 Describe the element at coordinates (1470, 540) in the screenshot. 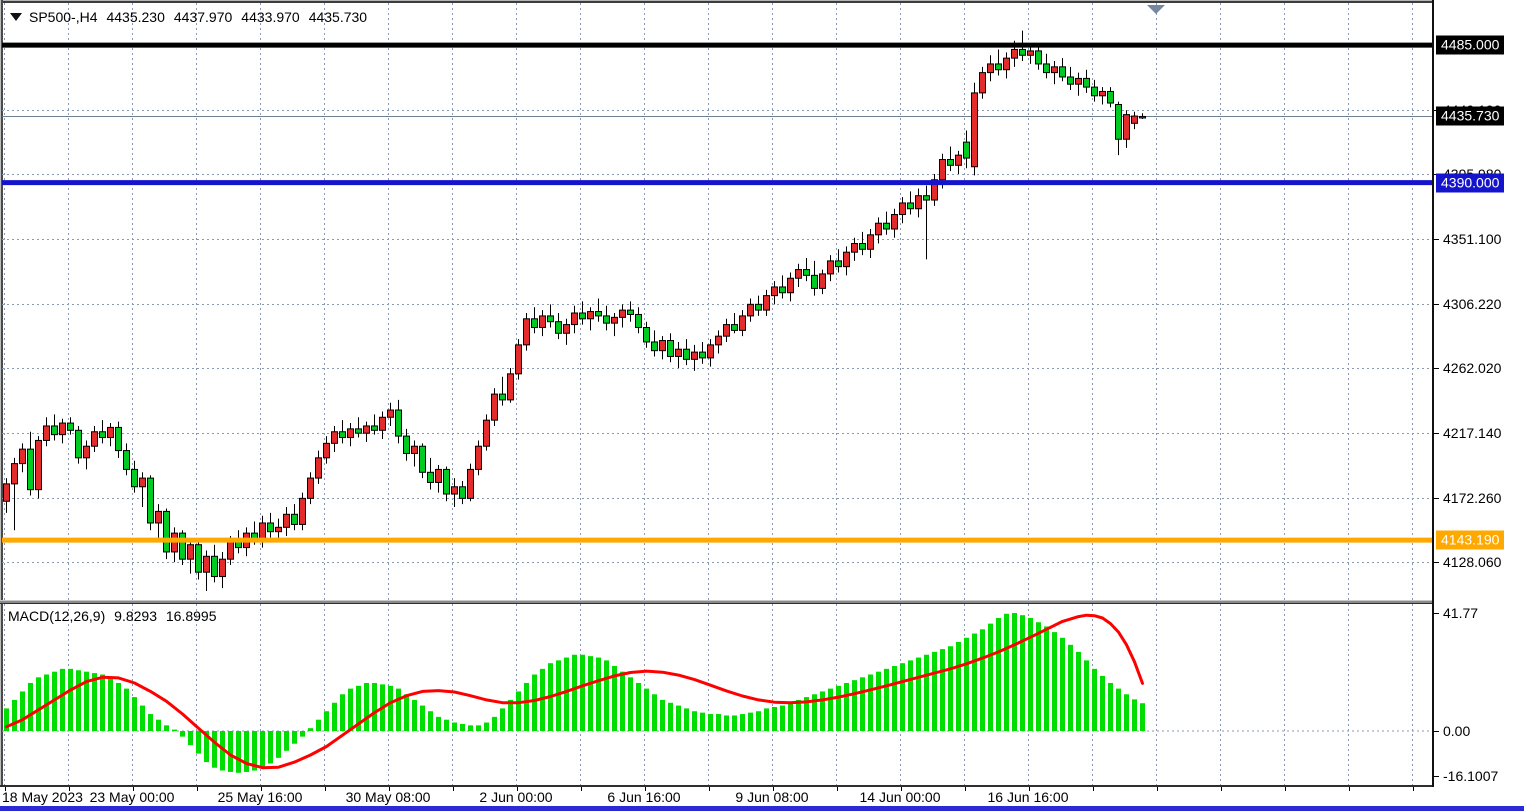

I see `price-tag: 4143.190` at that location.